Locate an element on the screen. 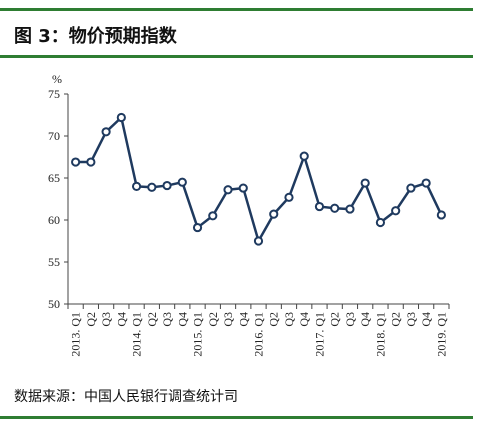 Image resolution: width=489 pixels, height=442 pixels. x-tick-label: 2014. Q1 is located at coordinates (137, 334).